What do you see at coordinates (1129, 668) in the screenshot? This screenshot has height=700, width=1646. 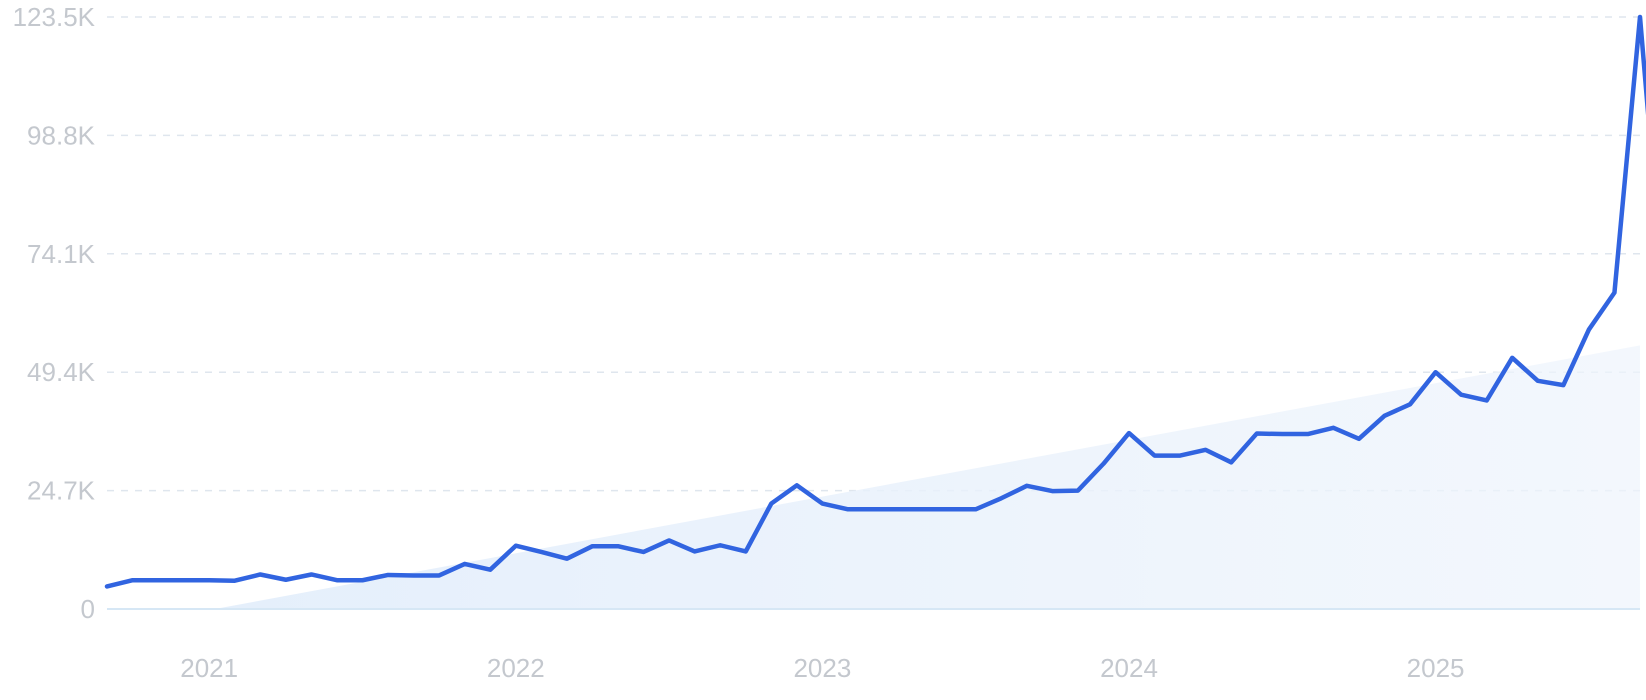 I see `x-tick-label: 2024` at bounding box center [1129, 668].